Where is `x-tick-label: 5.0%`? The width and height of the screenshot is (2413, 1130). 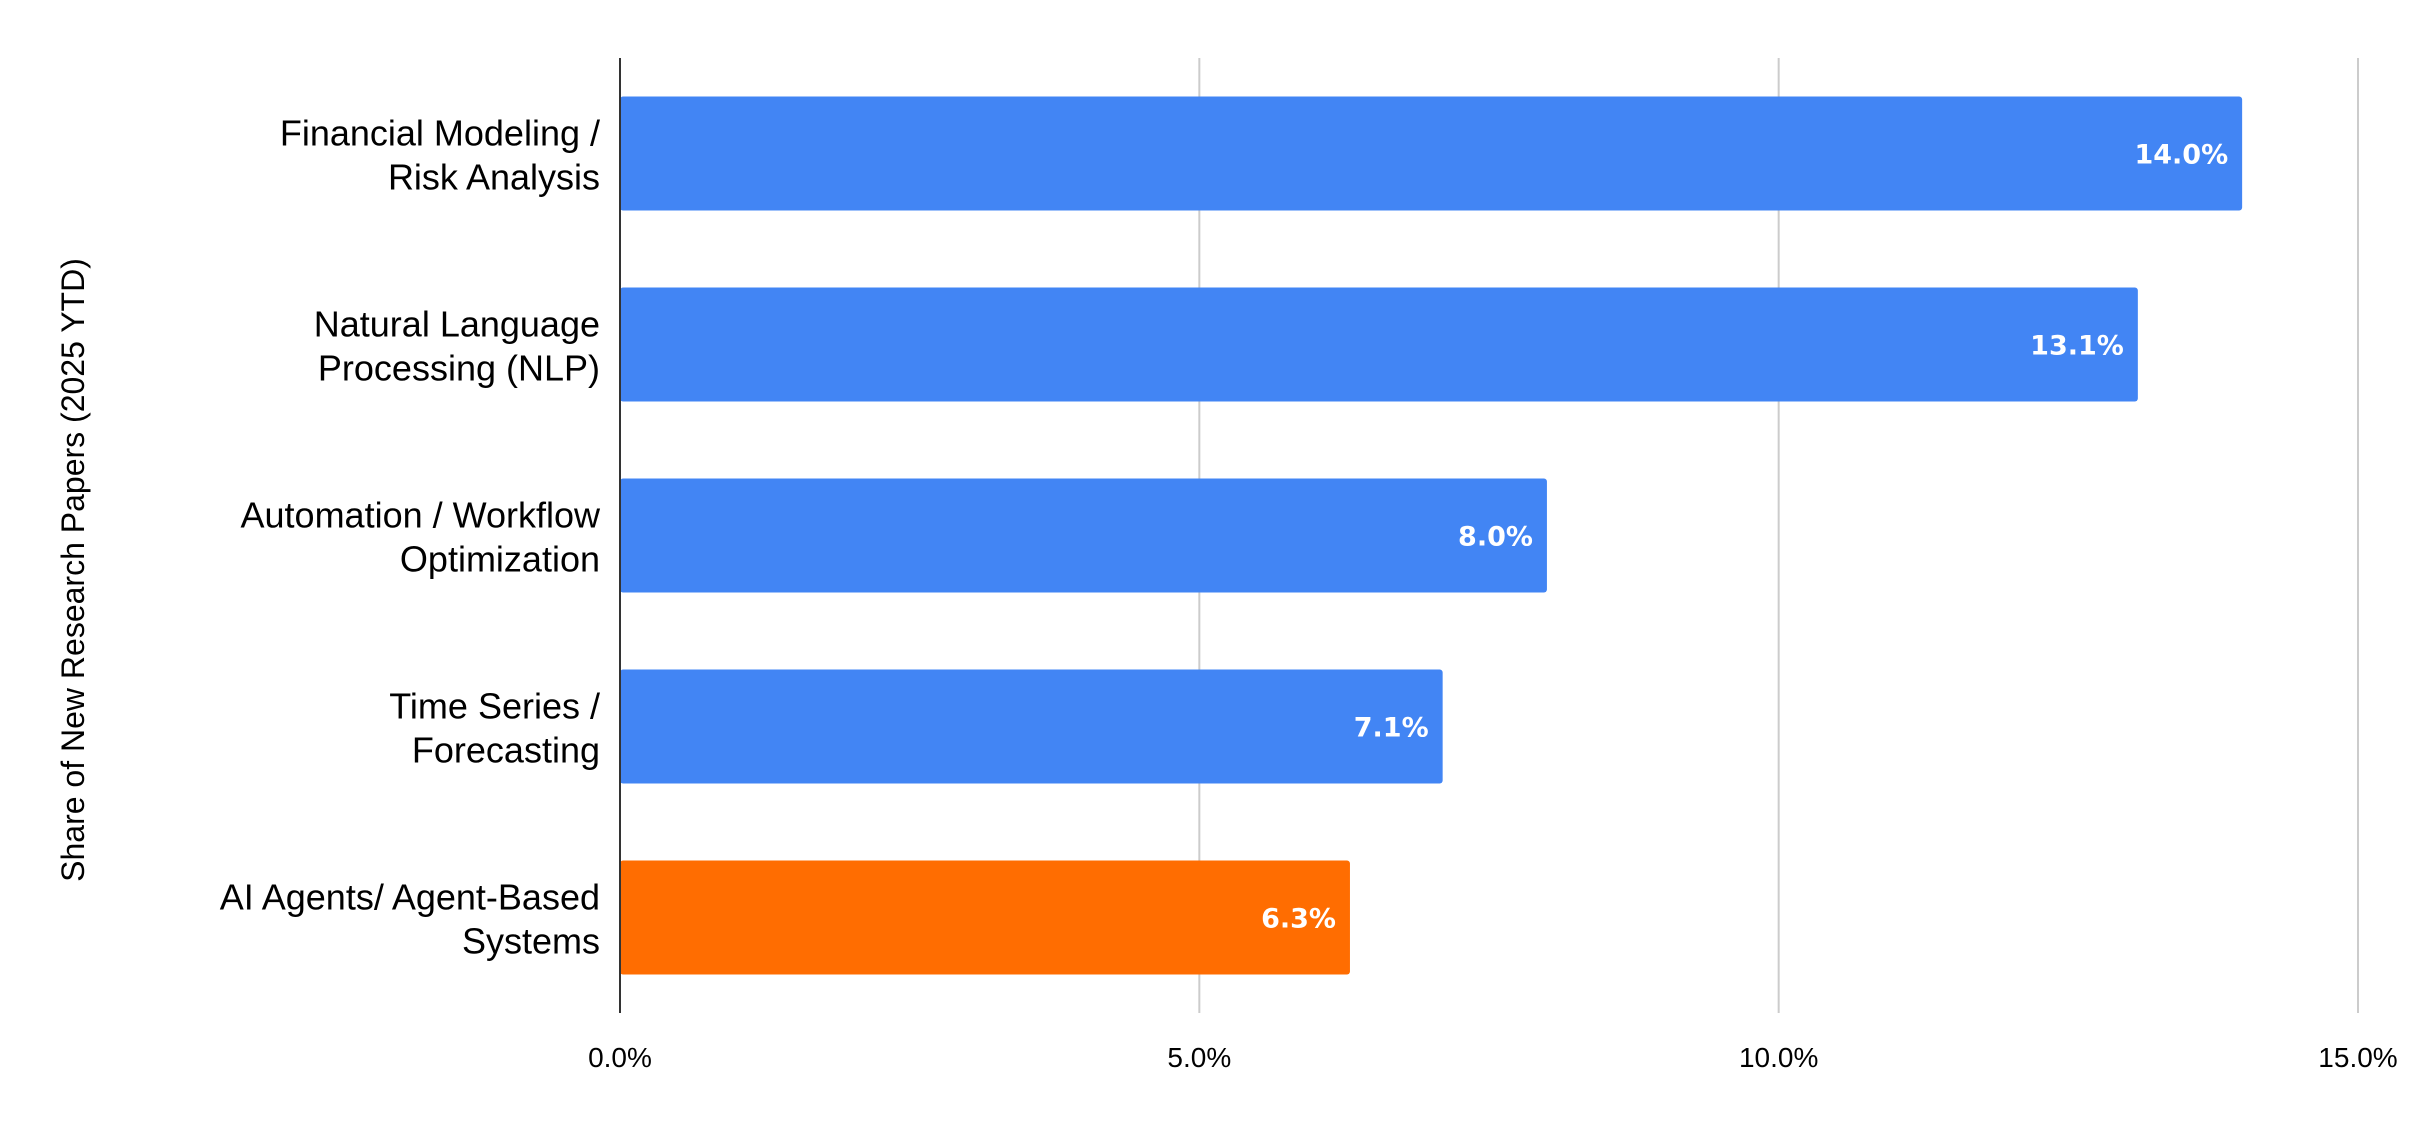 x-tick-label: 5.0% is located at coordinates (1199, 1057).